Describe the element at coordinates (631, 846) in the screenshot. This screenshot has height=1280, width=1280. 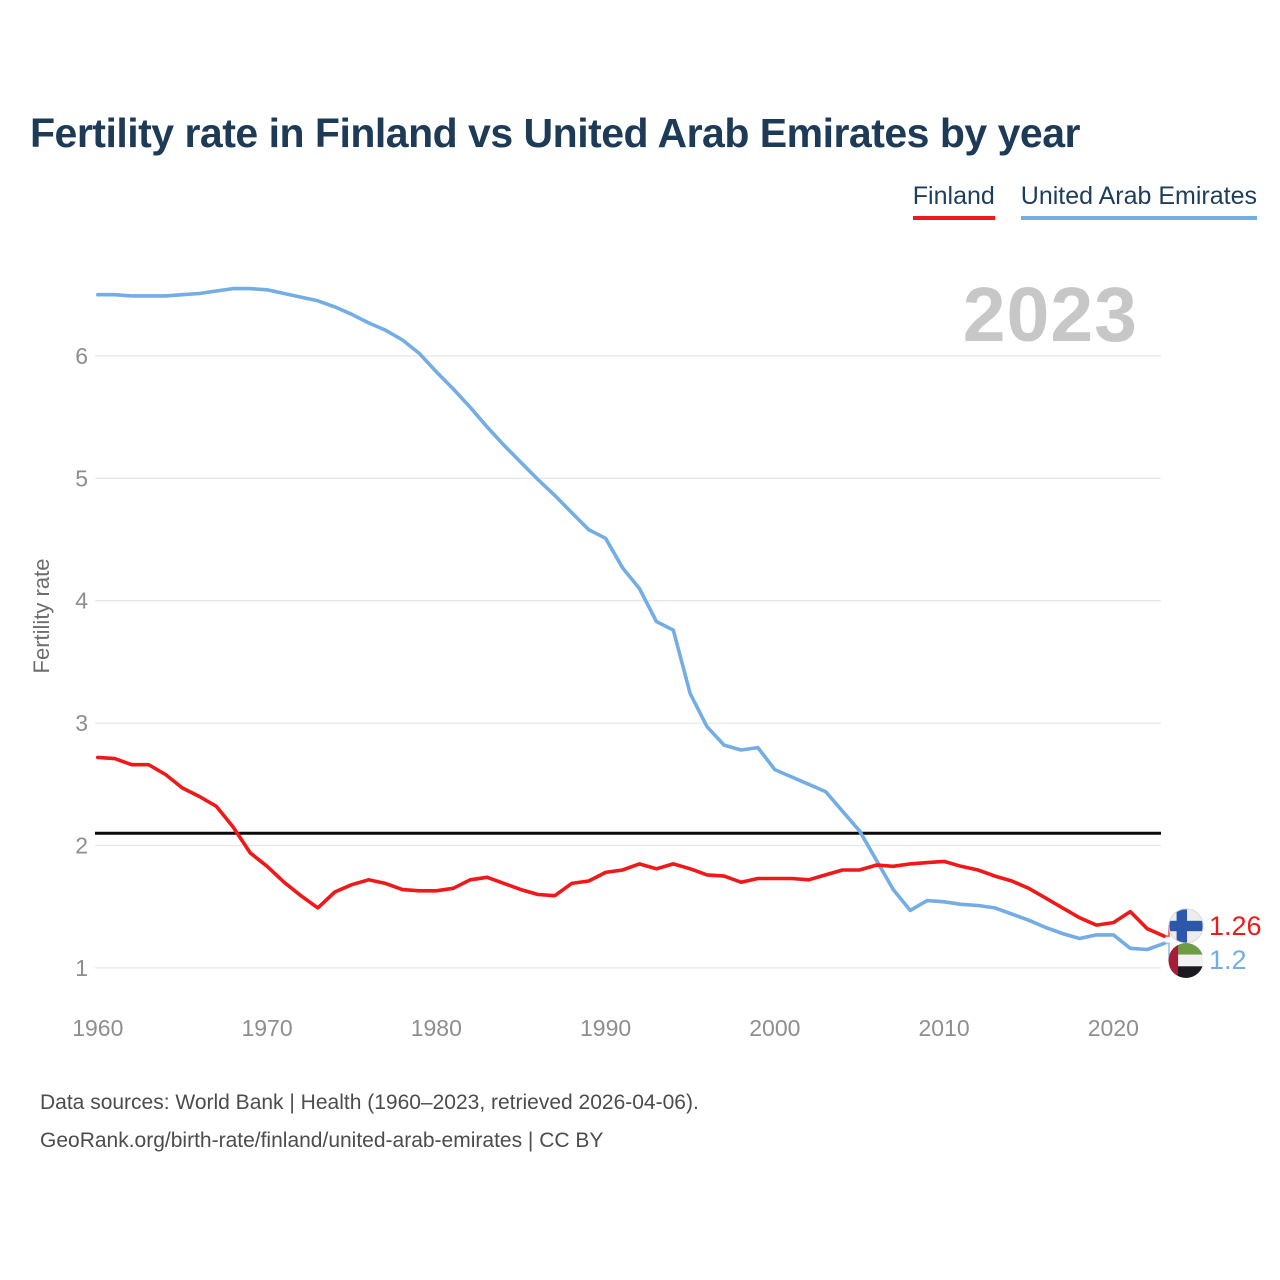
I see `series-line-finland` at that location.